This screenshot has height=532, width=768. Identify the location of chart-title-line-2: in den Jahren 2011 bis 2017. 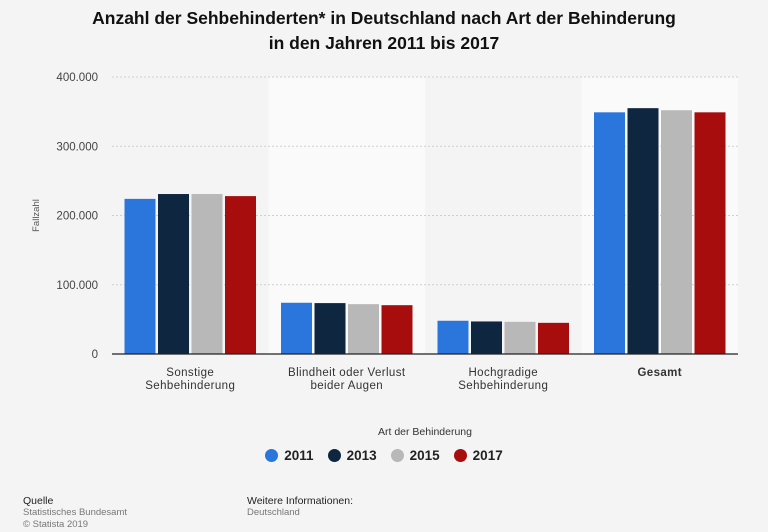
(384, 43).